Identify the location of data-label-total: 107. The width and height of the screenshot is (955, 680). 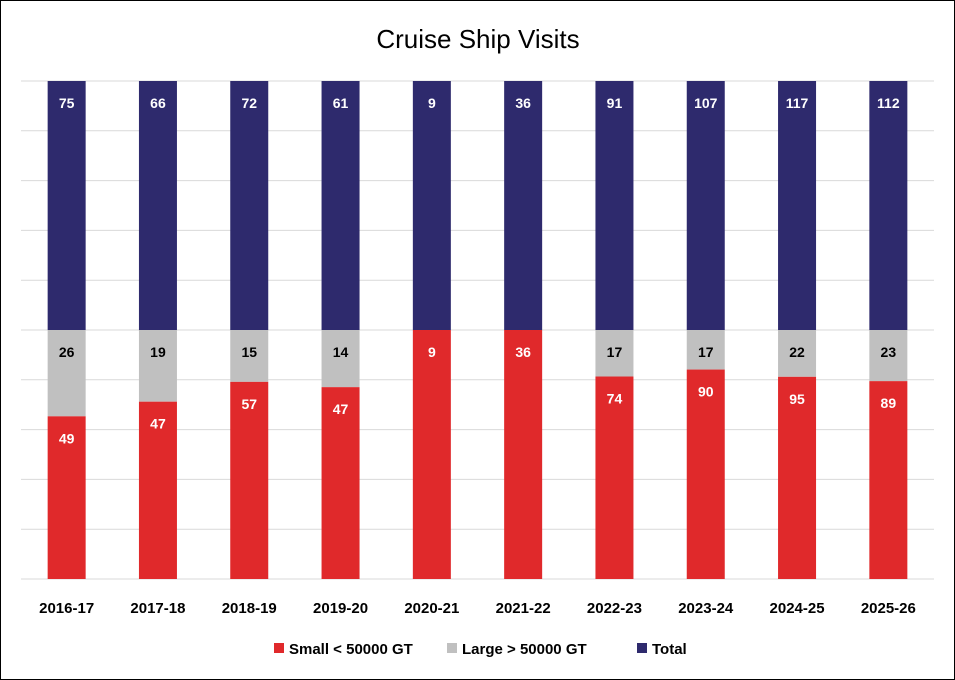
(706, 103).